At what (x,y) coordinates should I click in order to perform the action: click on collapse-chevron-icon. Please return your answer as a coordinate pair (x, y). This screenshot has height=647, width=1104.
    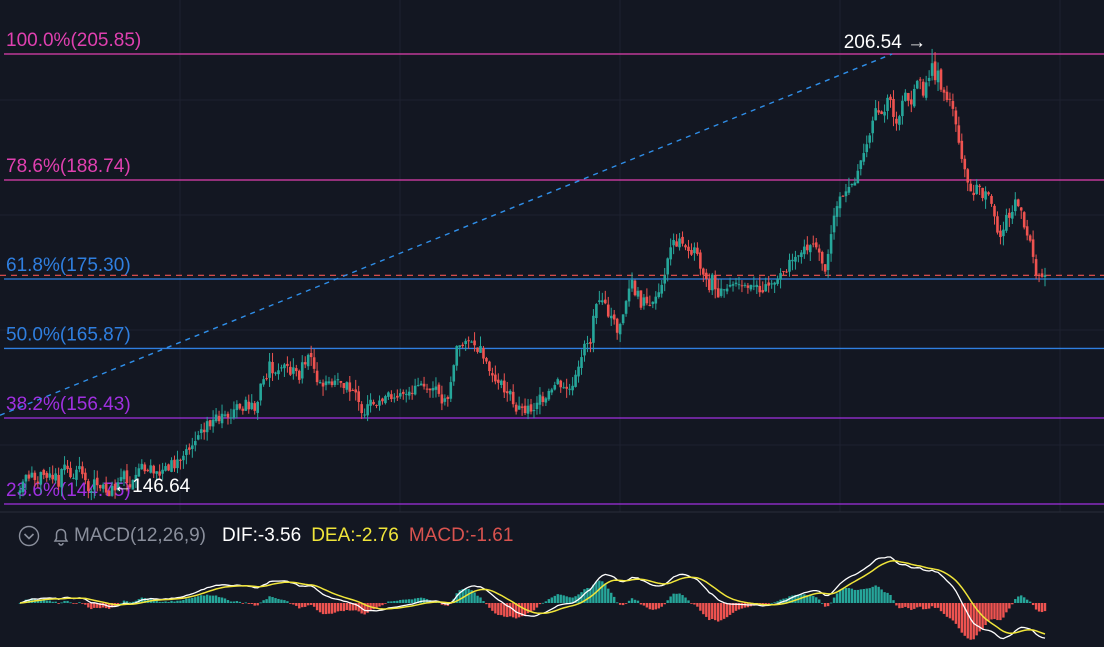
    Looking at the image, I should click on (29, 536).